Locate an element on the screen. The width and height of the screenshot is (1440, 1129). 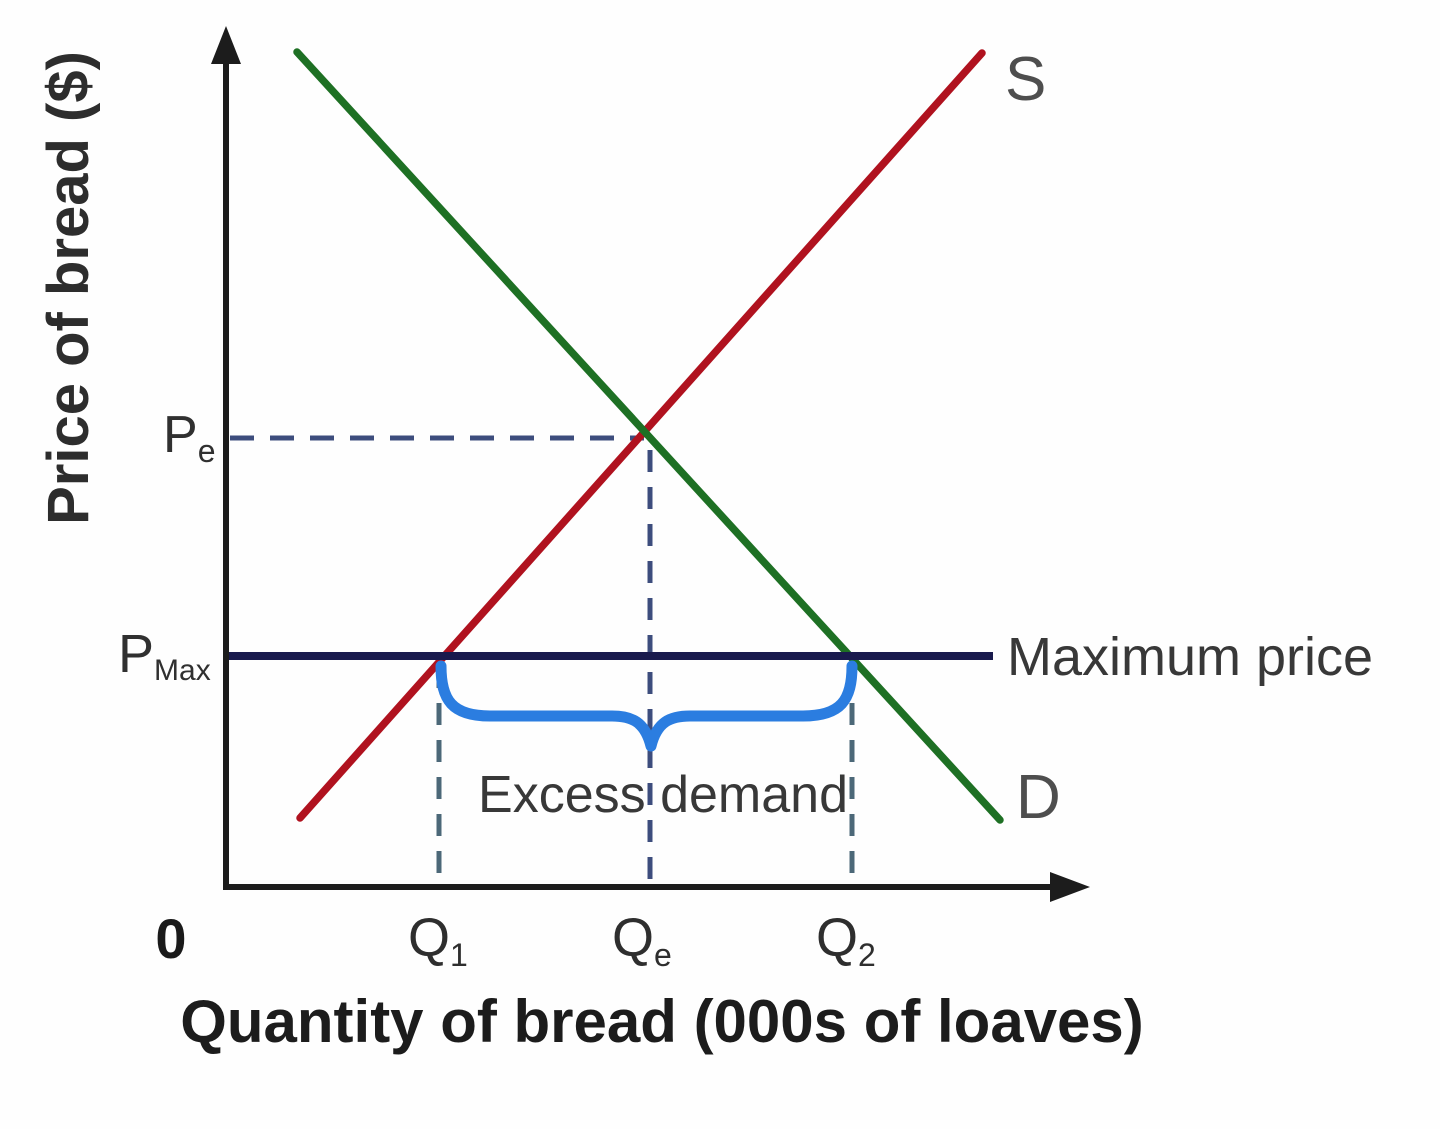
pe-tick-label: Pe is located at coordinates (189, 437).